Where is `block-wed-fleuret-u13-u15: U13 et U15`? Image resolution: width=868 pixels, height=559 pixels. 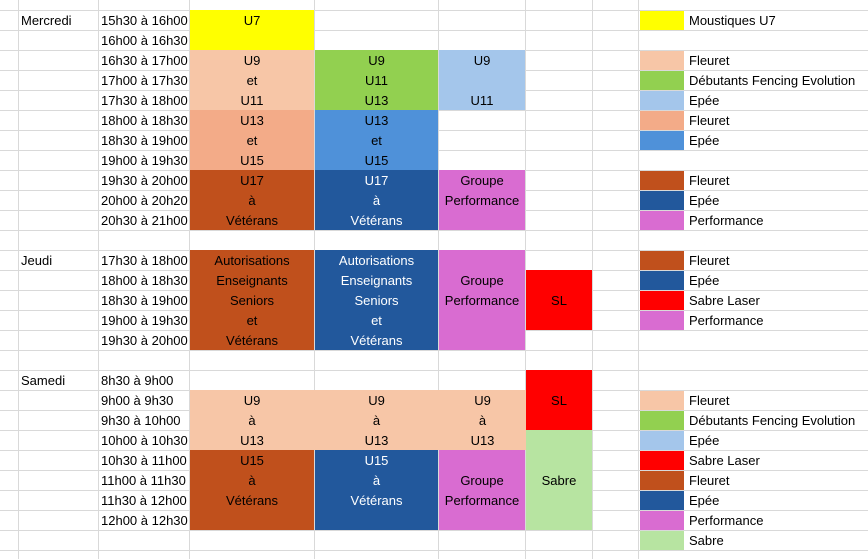
block-wed-fleuret-u13-u15: U13 et U15 is located at coordinates (252, 140).